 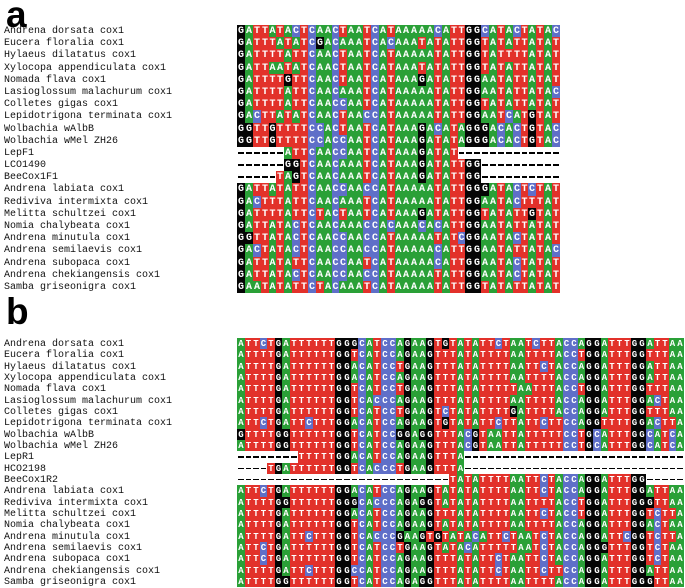 I want to click on panel-b-label: b, so click(x=17, y=311).